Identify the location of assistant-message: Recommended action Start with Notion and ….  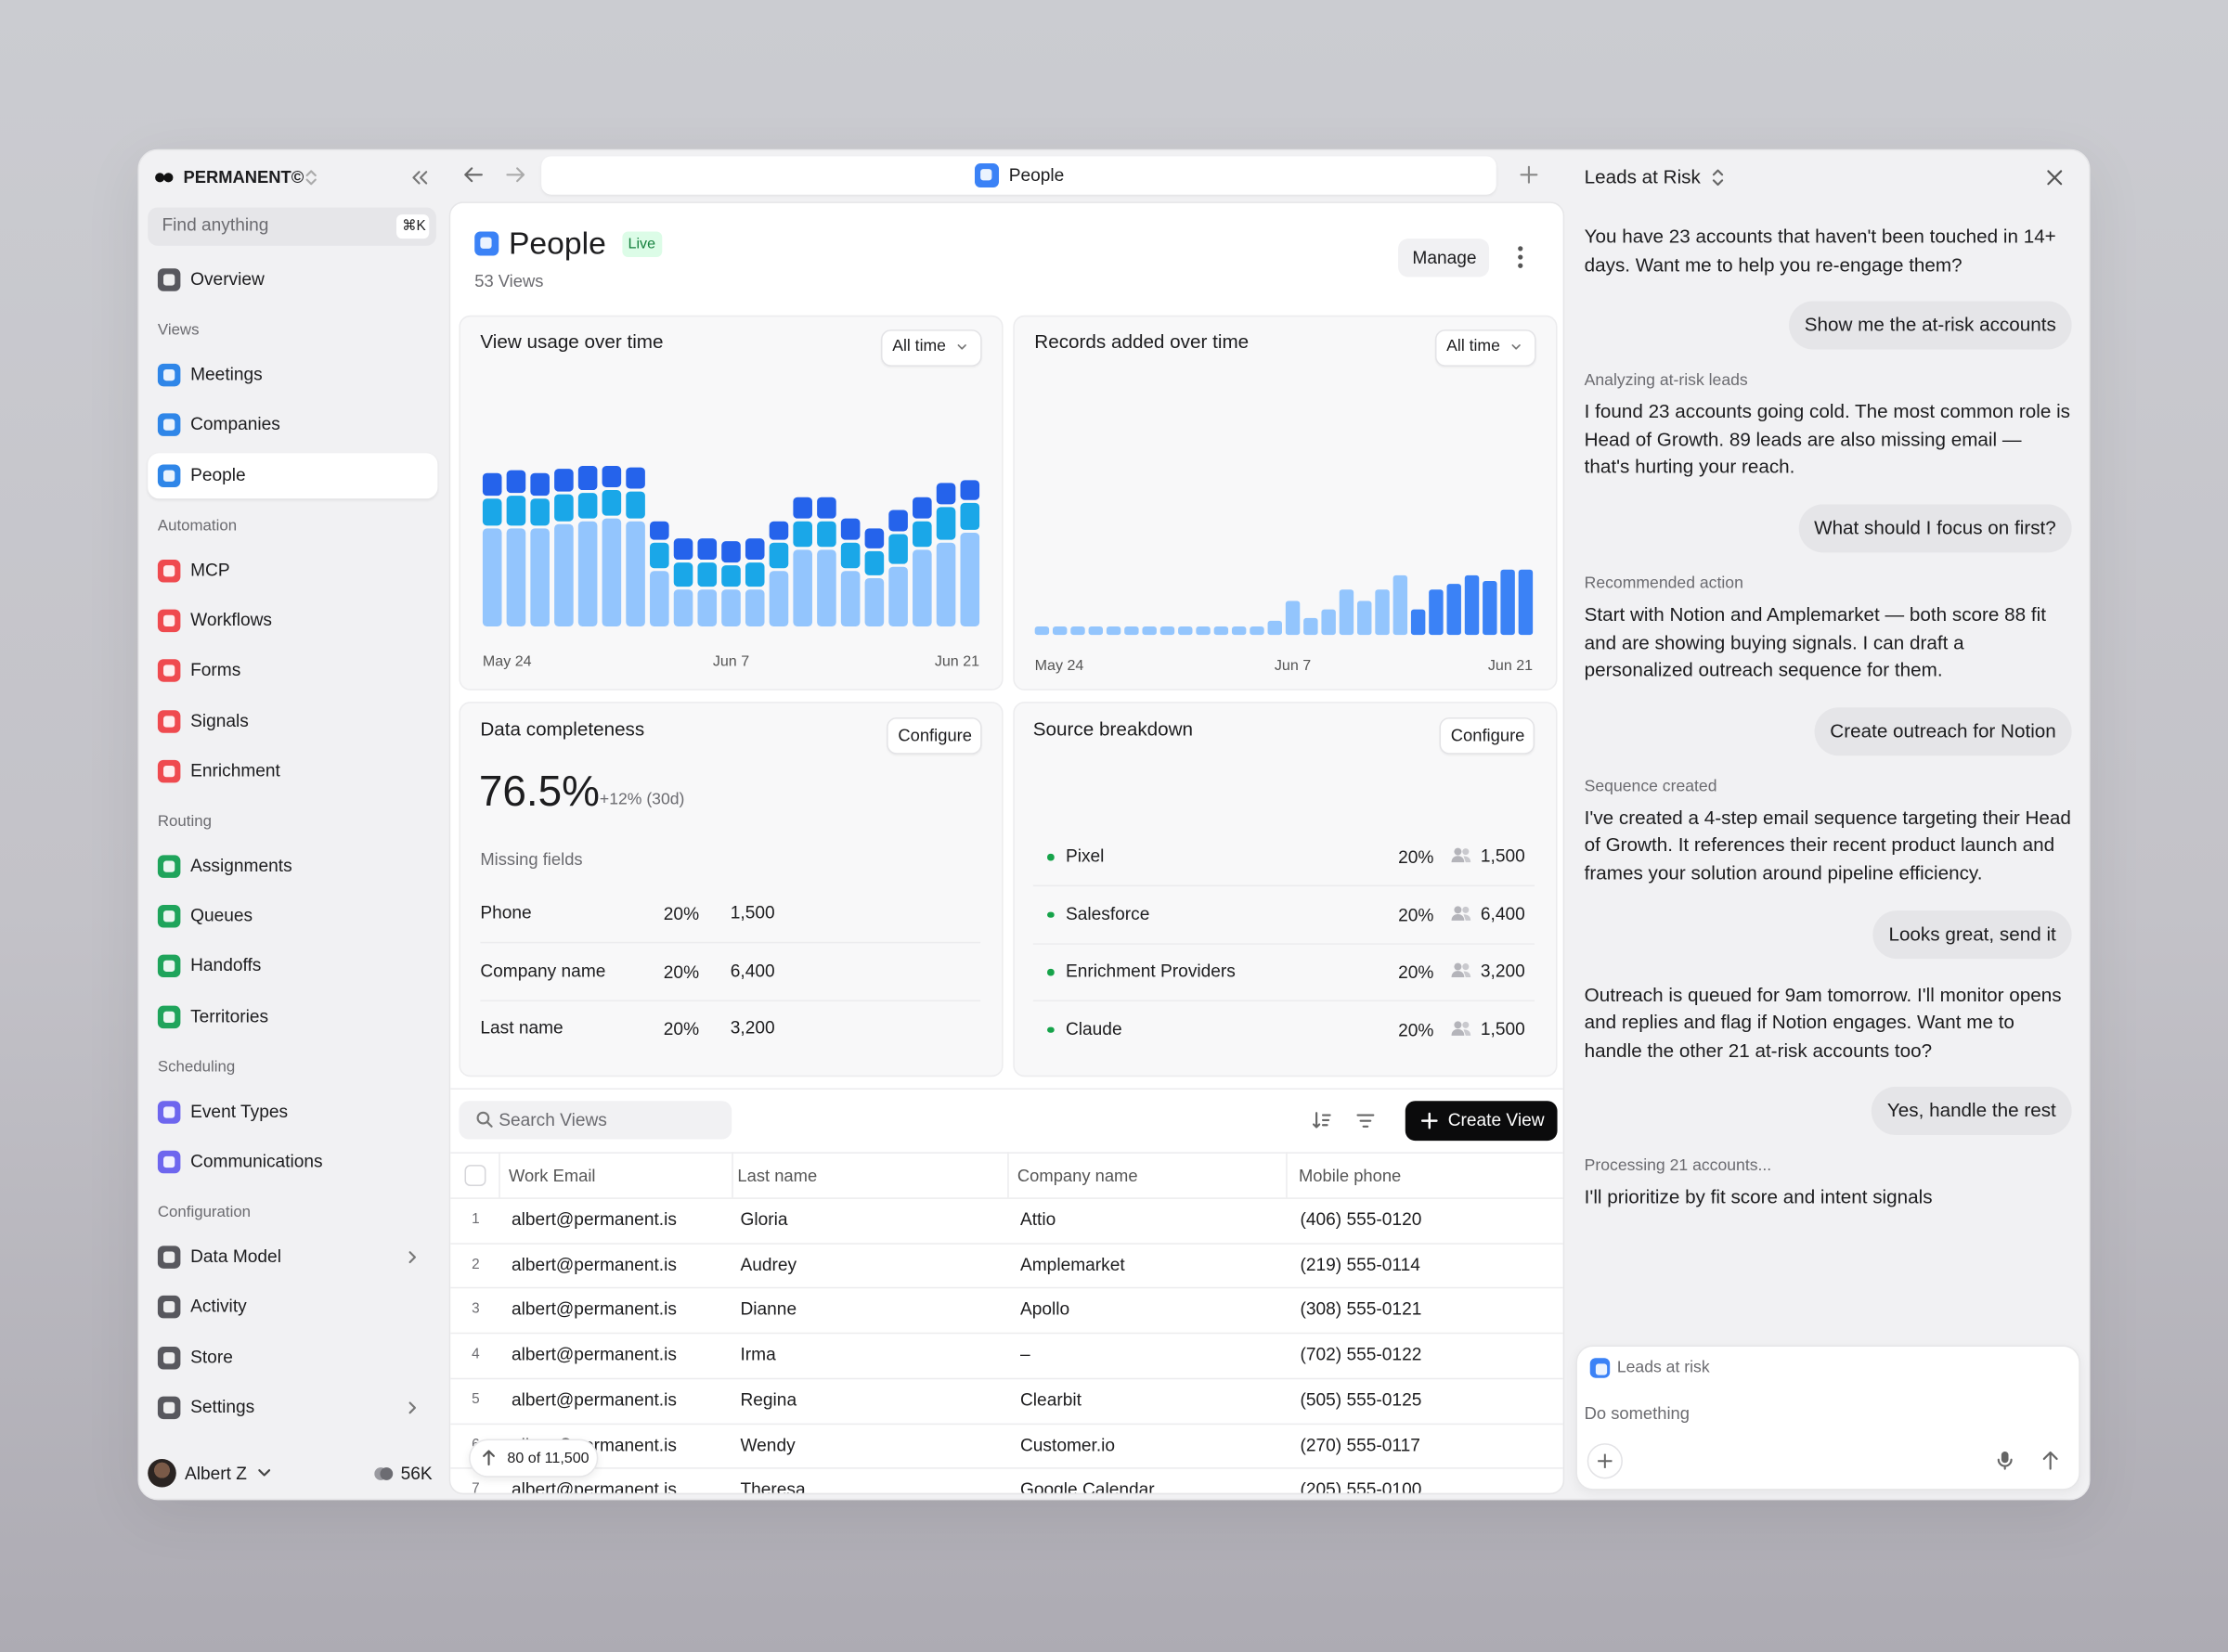
(1828, 630).